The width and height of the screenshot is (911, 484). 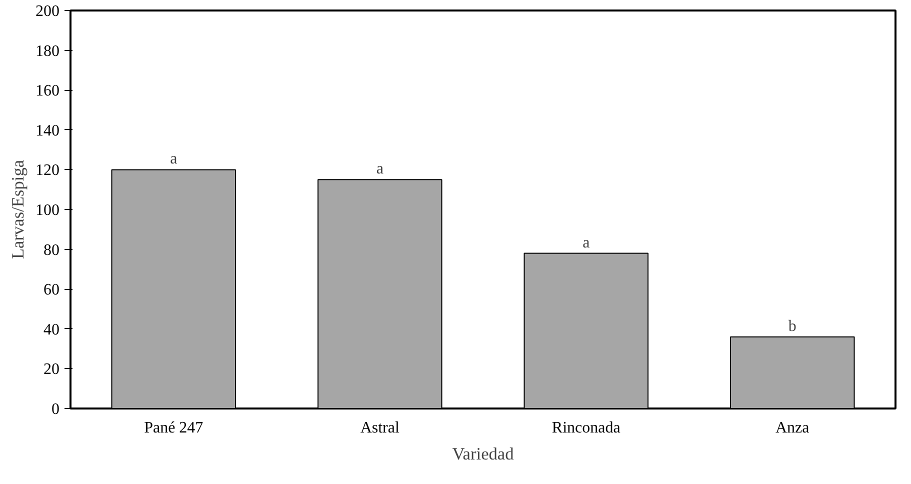 I want to click on y-tick-label: 140, so click(x=48, y=131).